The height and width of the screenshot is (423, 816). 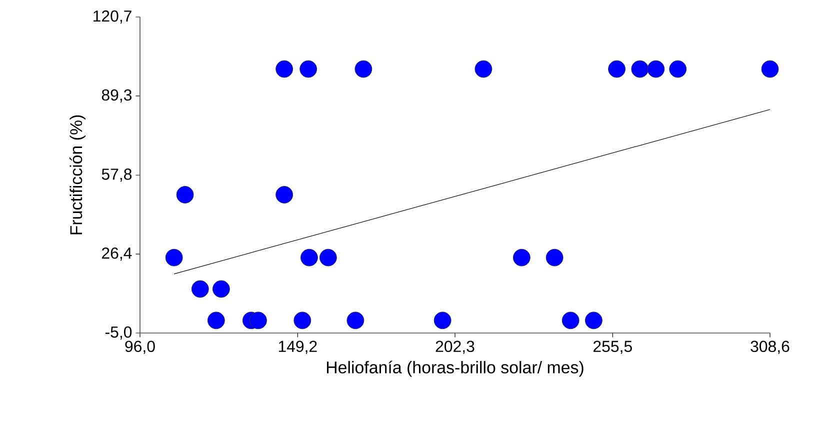 I want to click on x-tick-label: 255,5, so click(x=613, y=347).